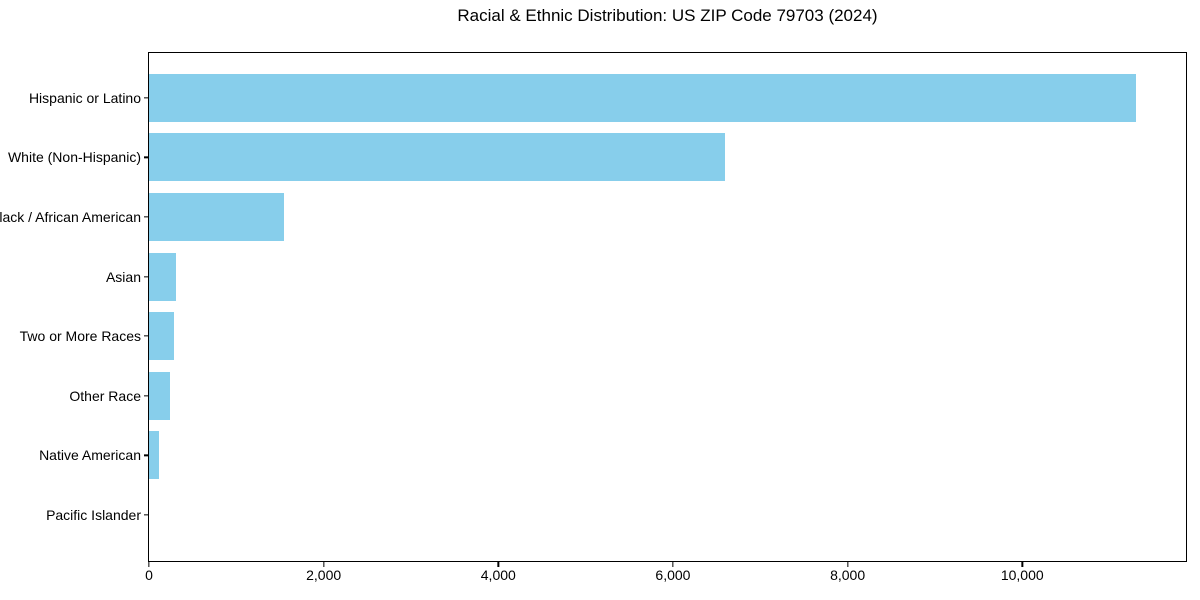  What do you see at coordinates (673, 575) in the screenshot?
I see `x-tick-label: 6,000` at bounding box center [673, 575].